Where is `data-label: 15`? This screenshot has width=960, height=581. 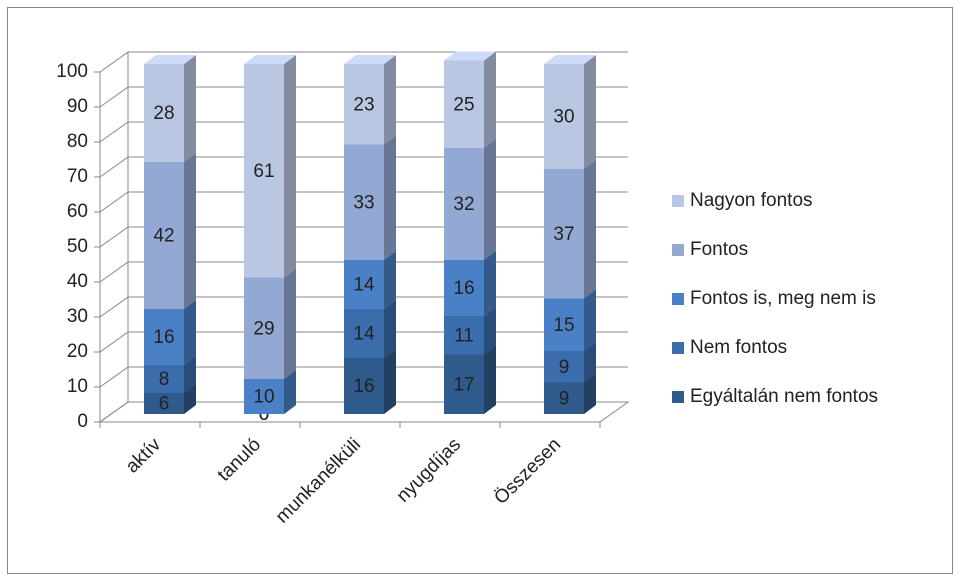
data-label: 15 is located at coordinates (563, 325).